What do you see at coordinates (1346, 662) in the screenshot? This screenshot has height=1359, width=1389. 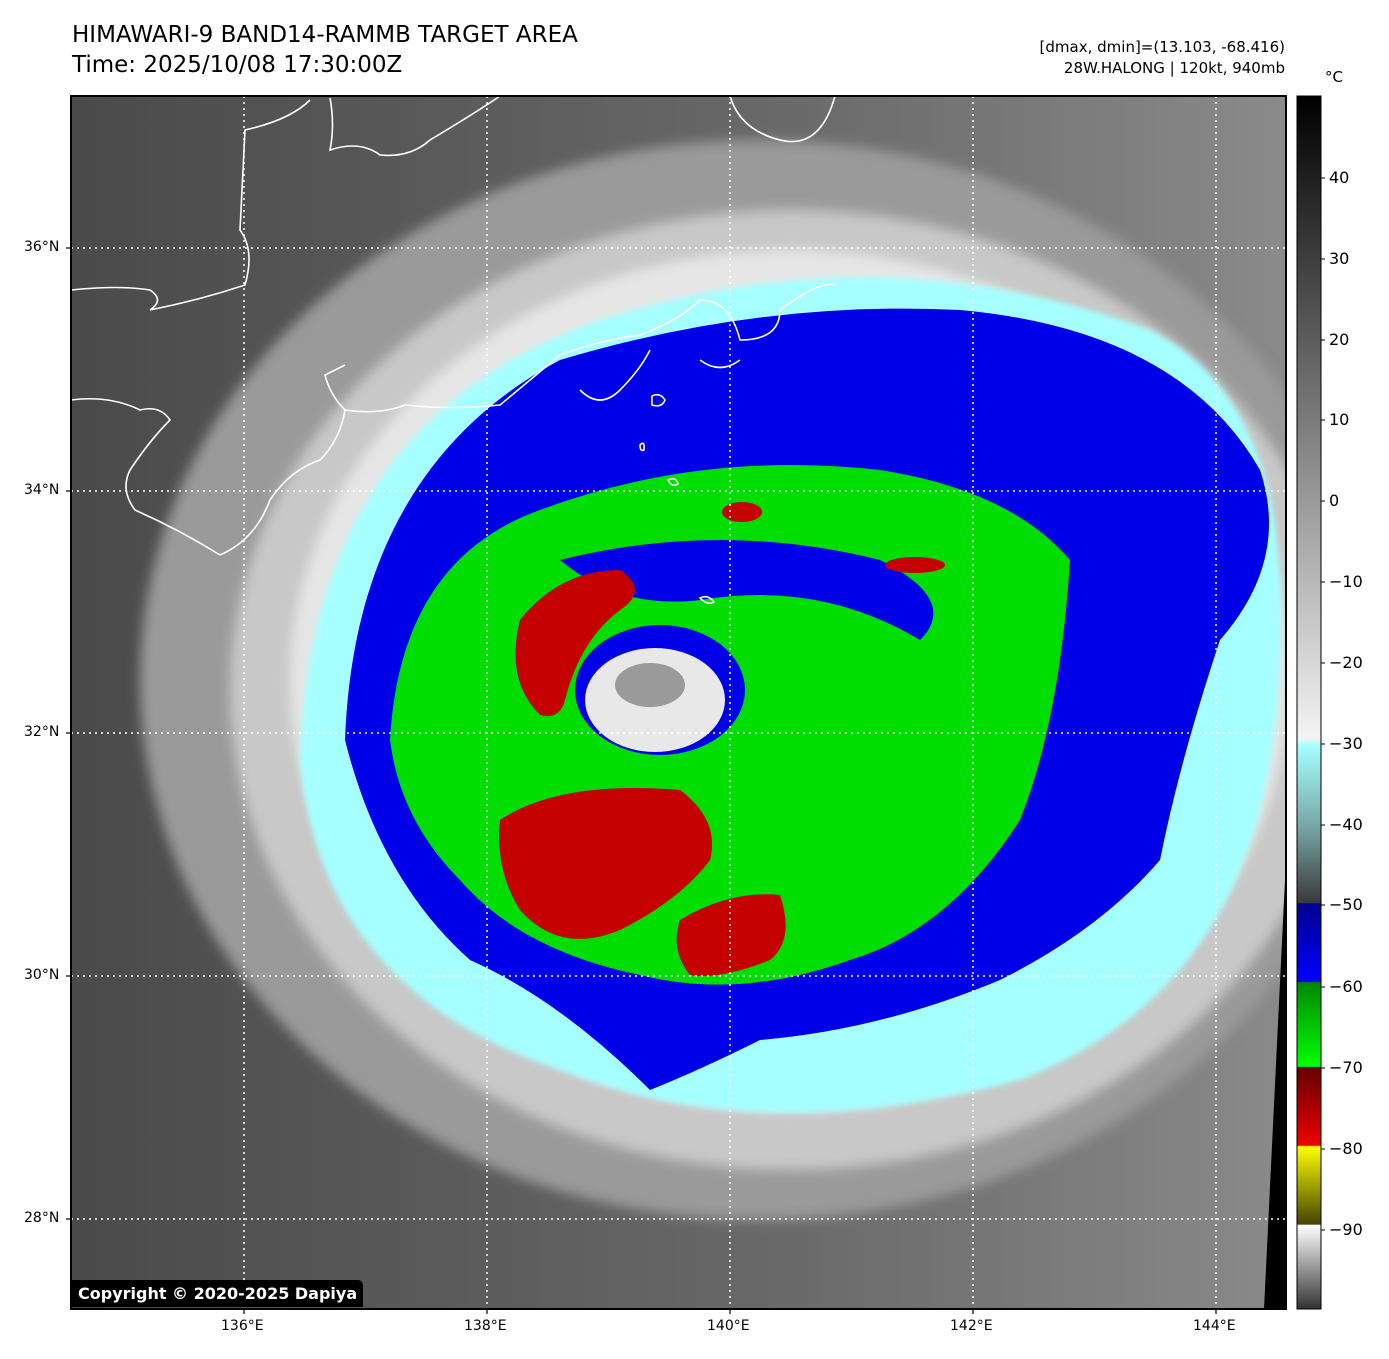 I see `colorbar-label: −20` at bounding box center [1346, 662].